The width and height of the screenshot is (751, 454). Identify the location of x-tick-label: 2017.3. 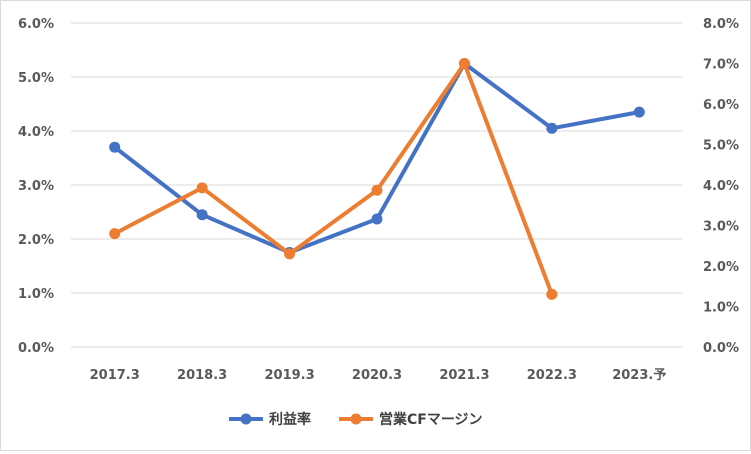
(115, 375).